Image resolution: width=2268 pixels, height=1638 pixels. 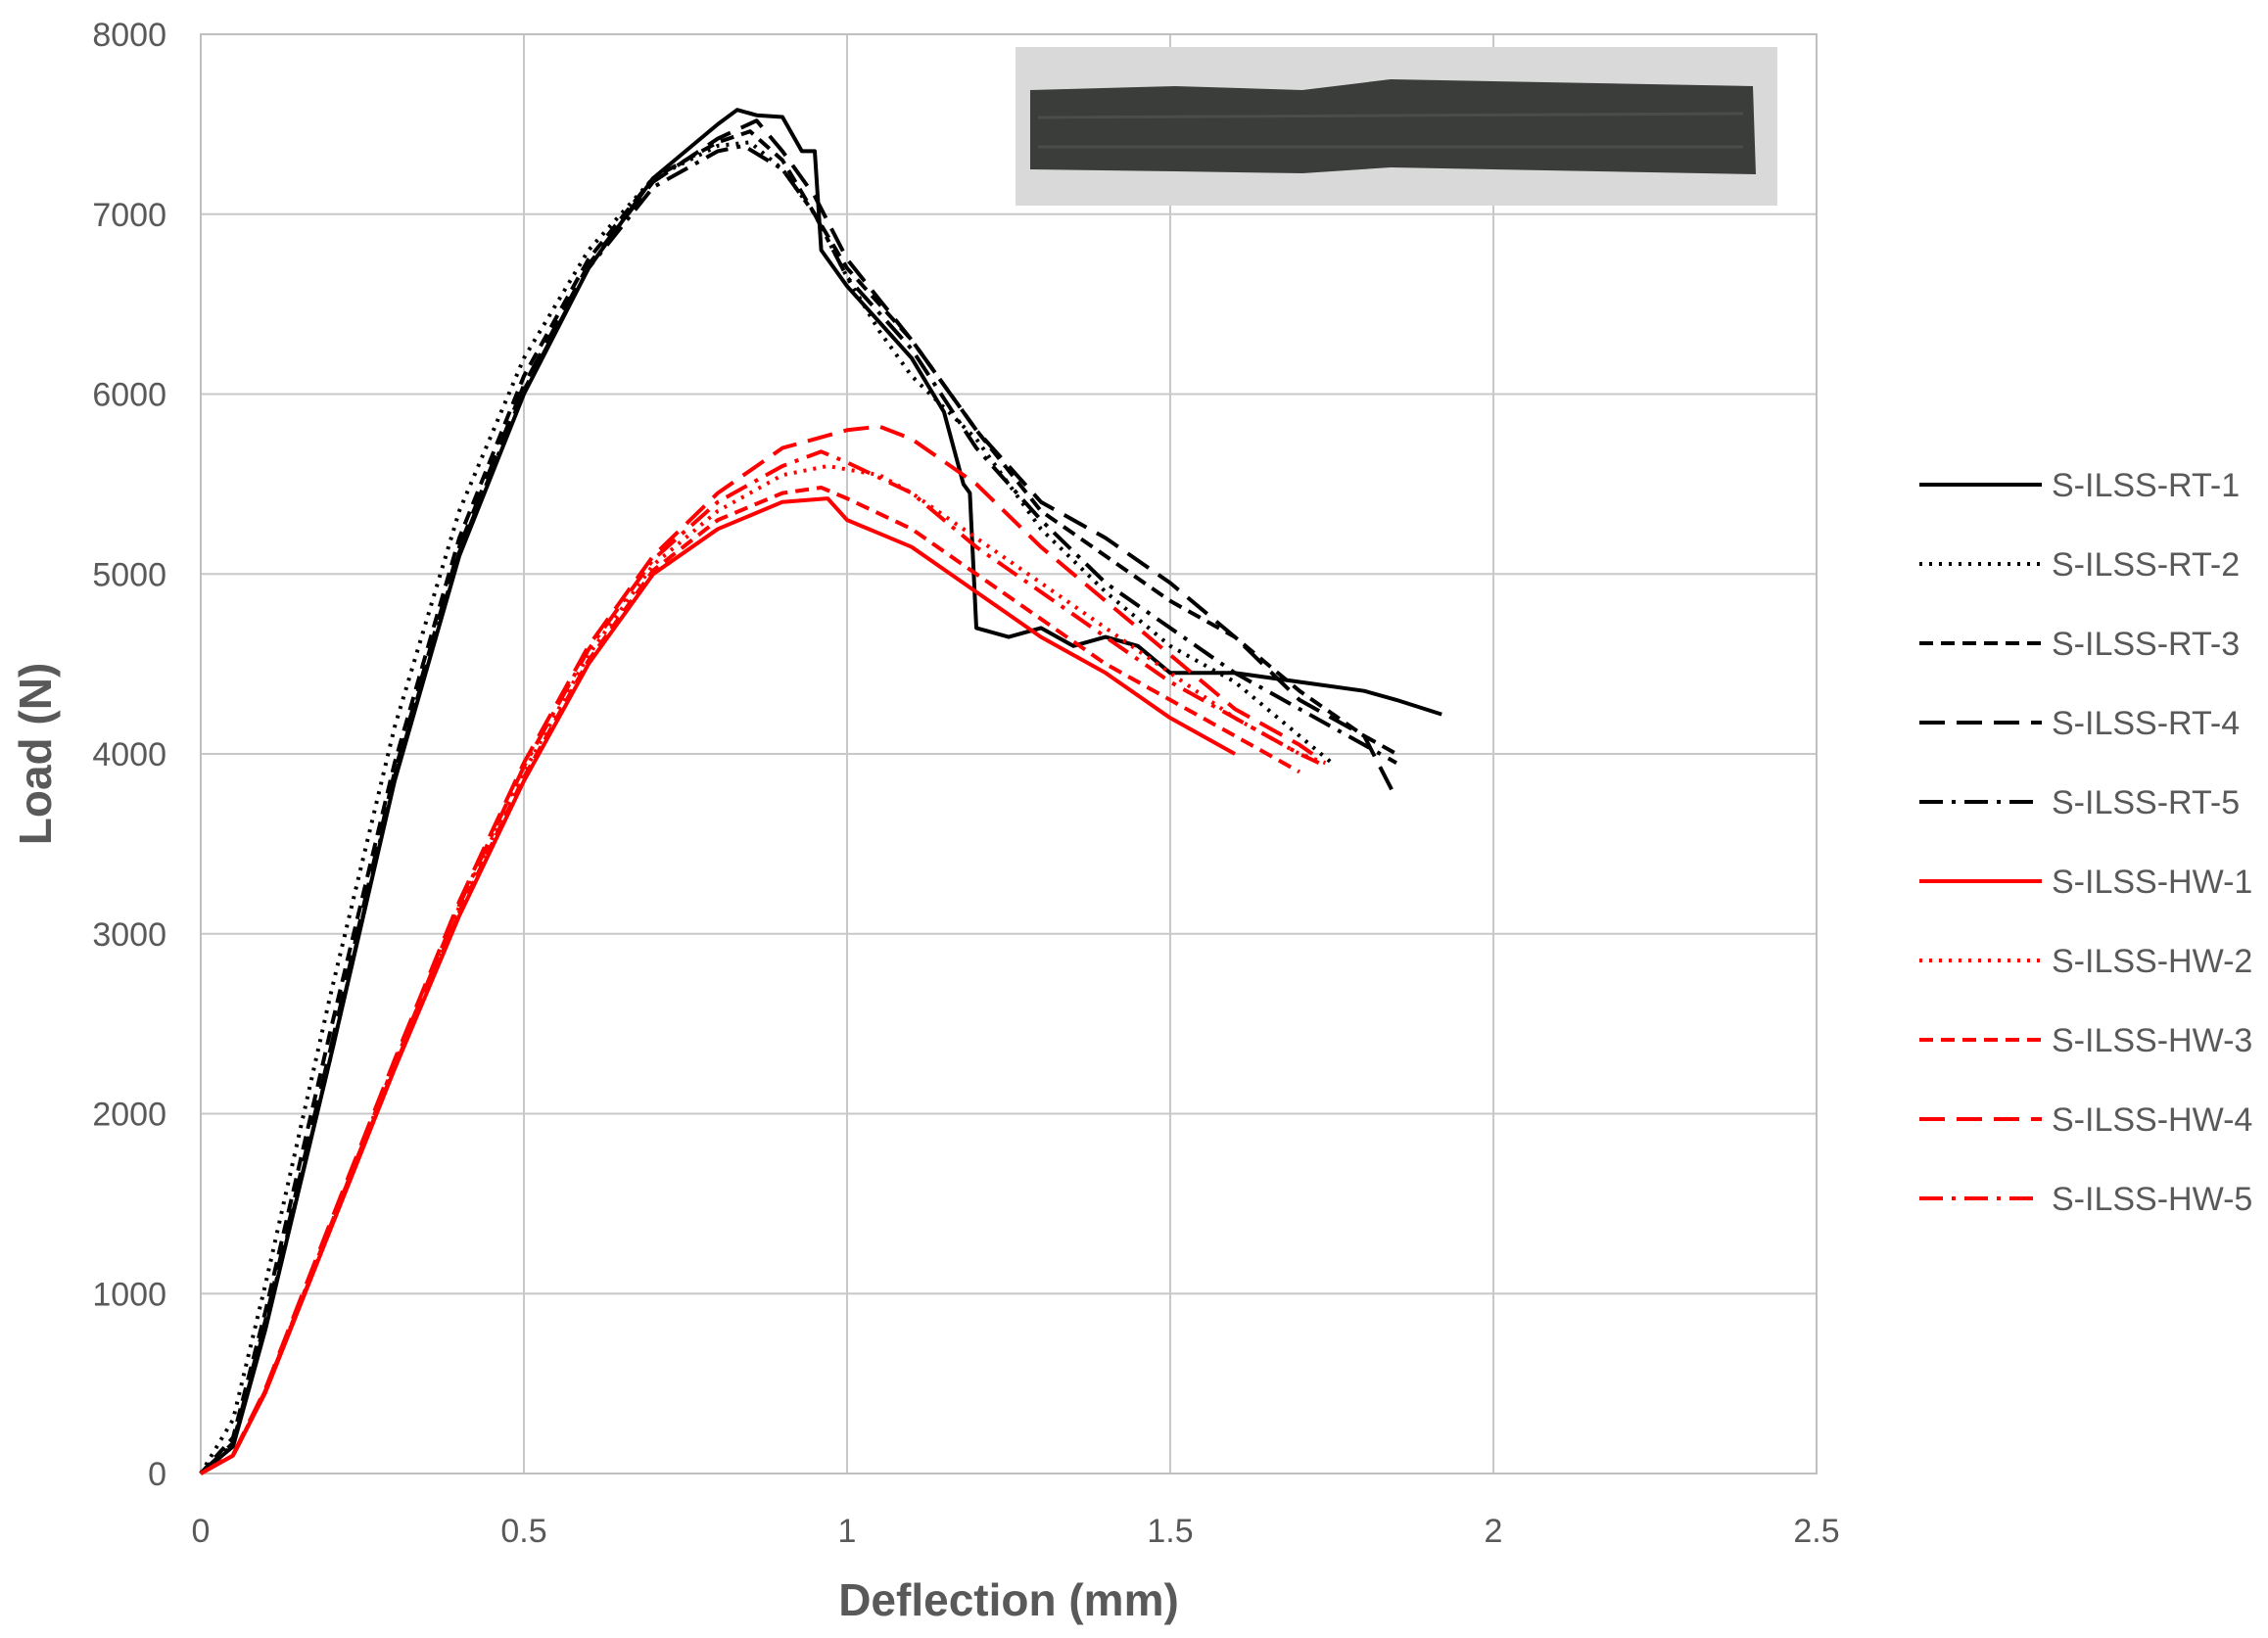 What do you see at coordinates (157, 1474) in the screenshot?
I see `y-tick-label: 0` at bounding box center [157, 1474].